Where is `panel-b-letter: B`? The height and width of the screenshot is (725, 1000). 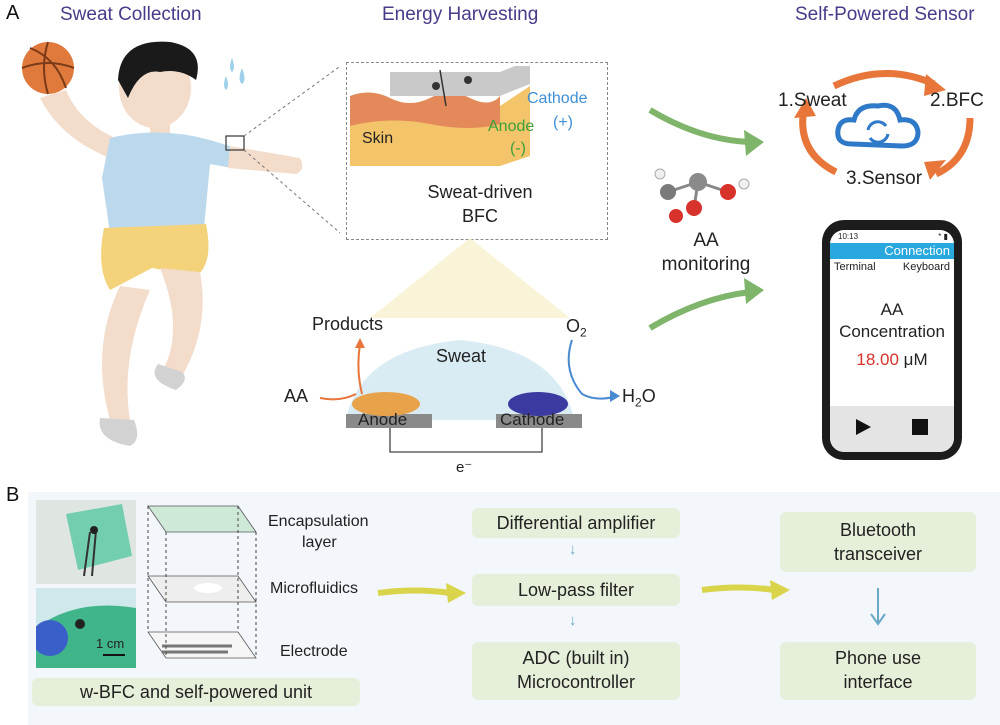
panel-b-letter: B is located at coordinates (13, 495).